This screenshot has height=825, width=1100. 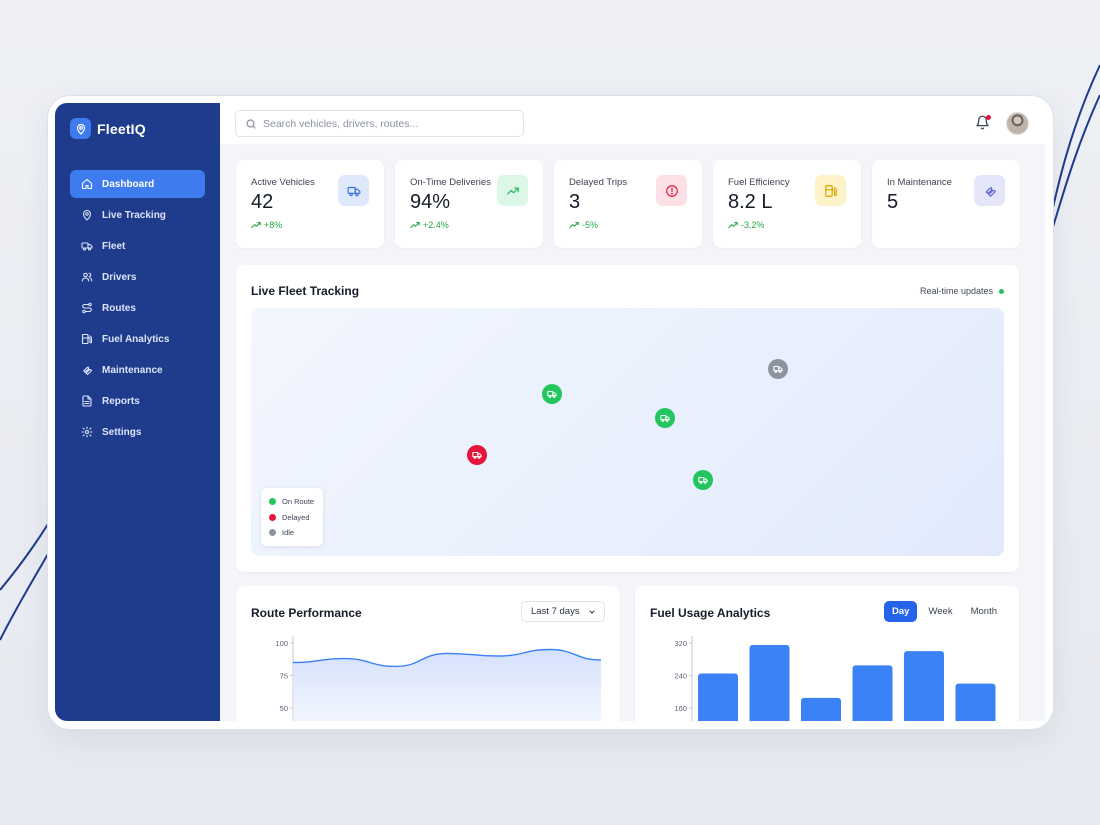 I want to click on sidebar-item-label: Fleet, so click(x=114, y=246).